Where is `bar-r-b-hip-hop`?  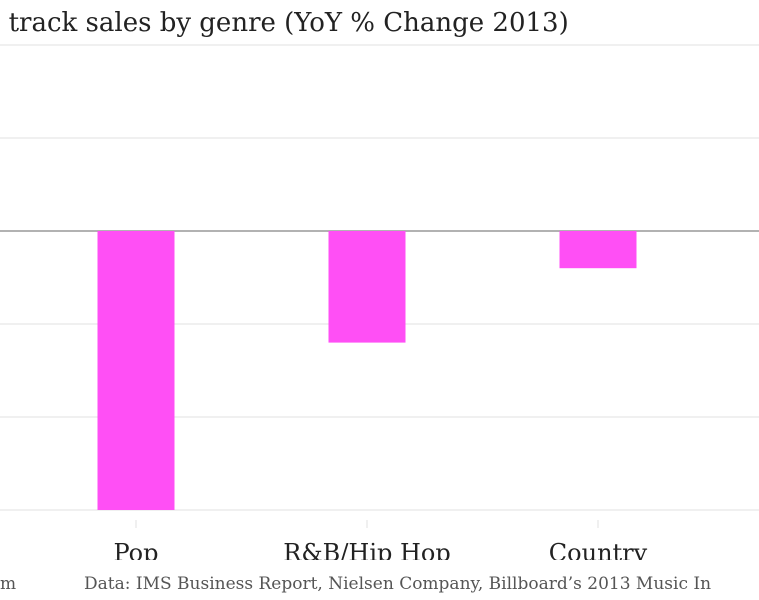
bar-r-b-hip-hop is located at coordinates (367, 287).